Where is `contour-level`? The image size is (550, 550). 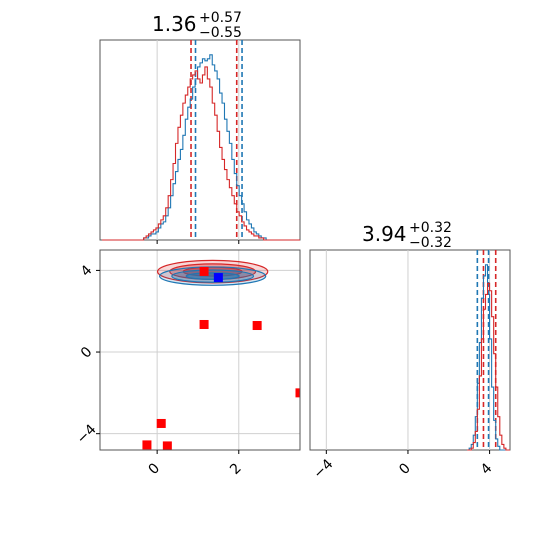 contour-level is located at coordinates (212, 276).